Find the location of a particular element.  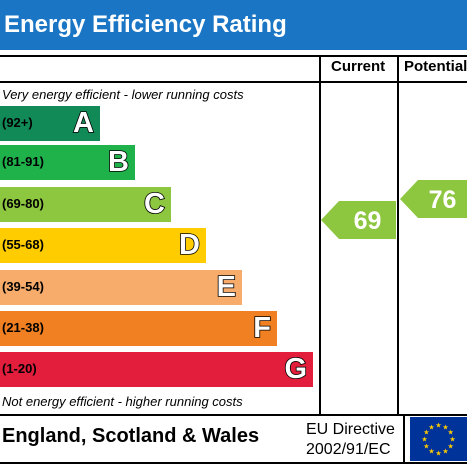

country-label: England, Scotland & Wales is located at coordinates (131, 436).